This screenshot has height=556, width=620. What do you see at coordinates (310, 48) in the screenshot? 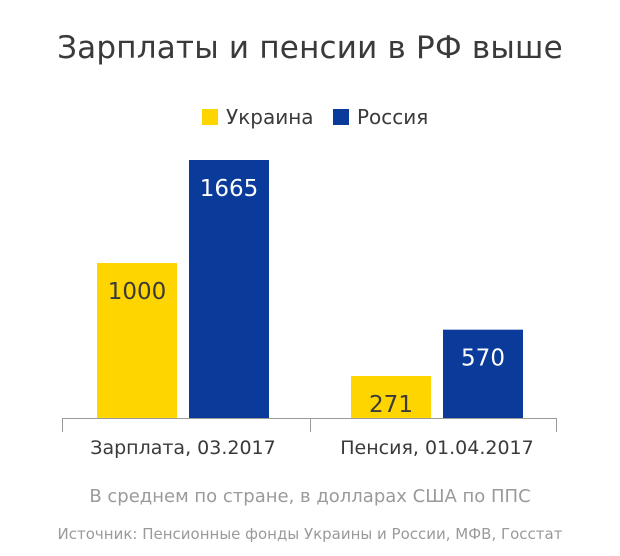
I see `chart-title: Зарплаты и пенсии в РФ выше` at bounding box center [310, 48].